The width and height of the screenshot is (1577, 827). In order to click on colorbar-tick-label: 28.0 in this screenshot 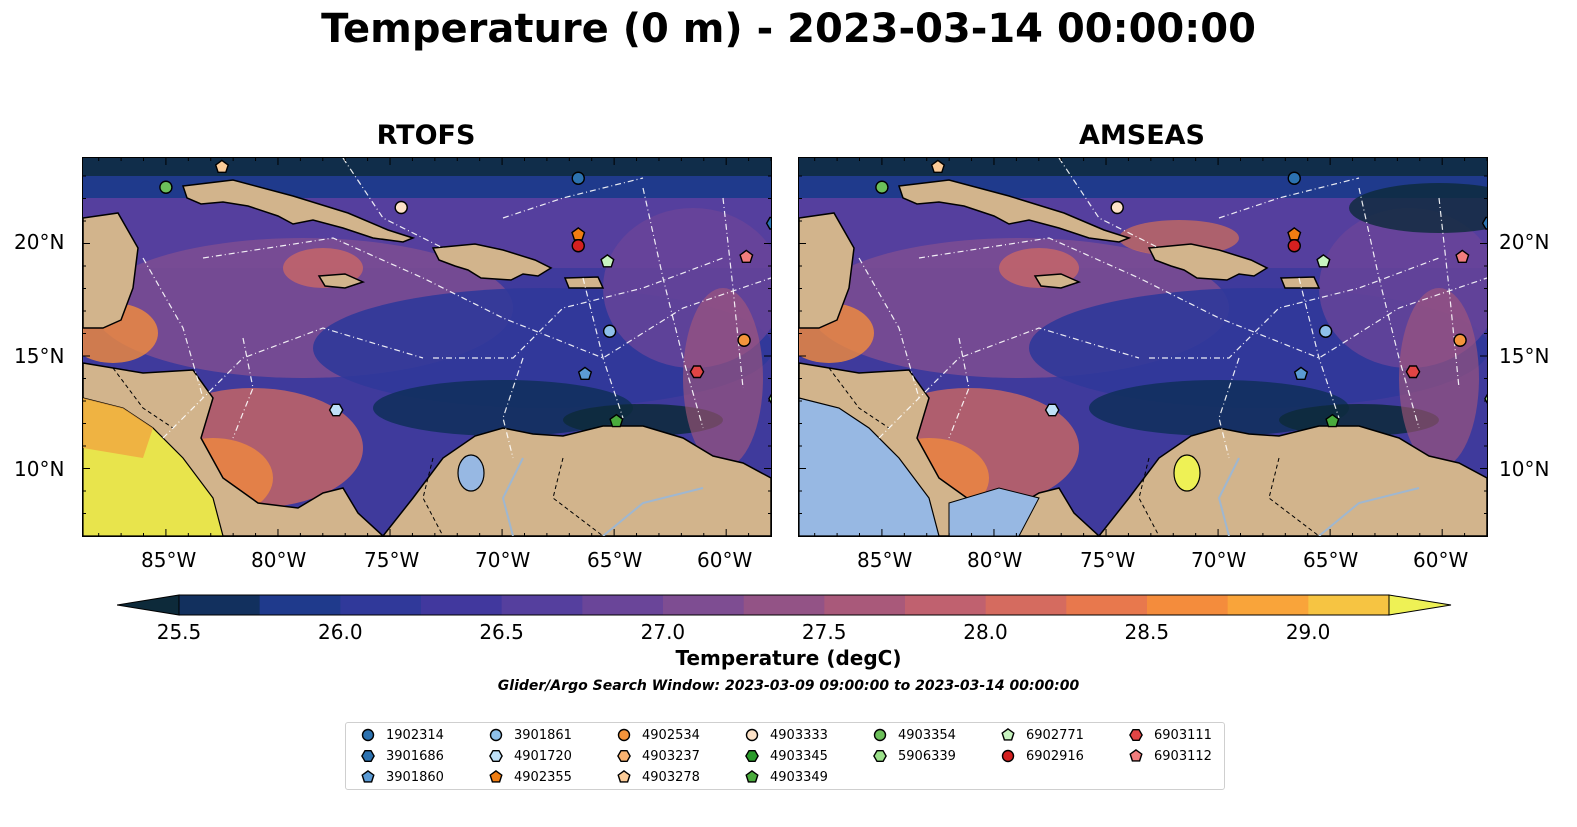, I will do `click(985, 632)`.